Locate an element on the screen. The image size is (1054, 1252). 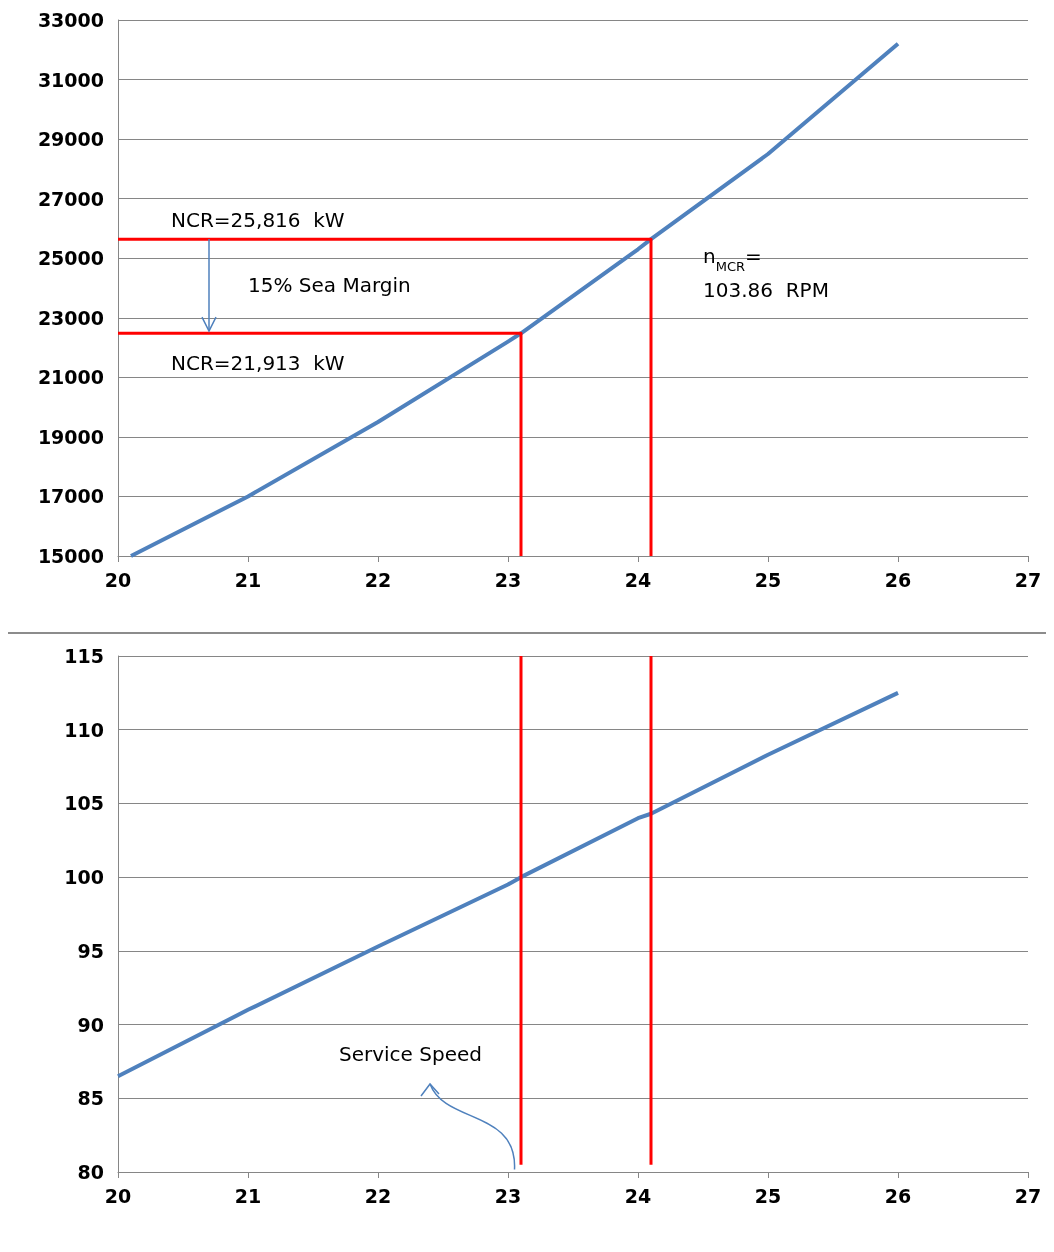
y-tick-label: 21000 is located at coordinates (70, 377).